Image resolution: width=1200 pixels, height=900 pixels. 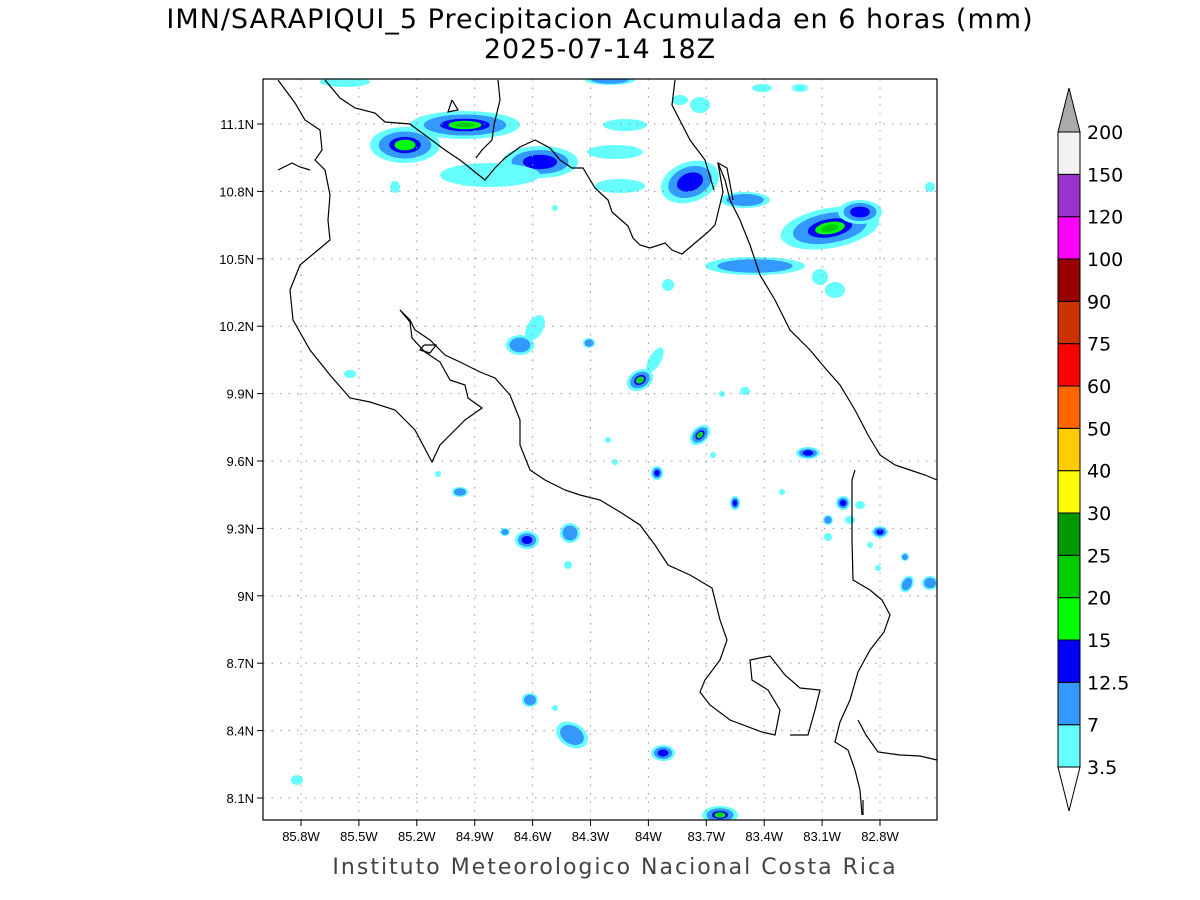 I want to click on lon-tick-label: 82.8W, so click(x=880, y=836).